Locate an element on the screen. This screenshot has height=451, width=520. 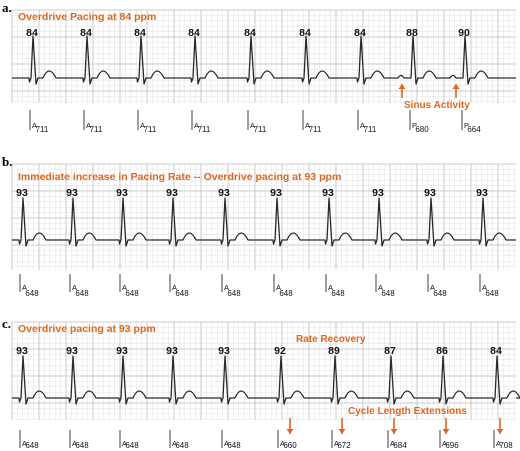
panel-label: c. is located at coordinates (7, 323).